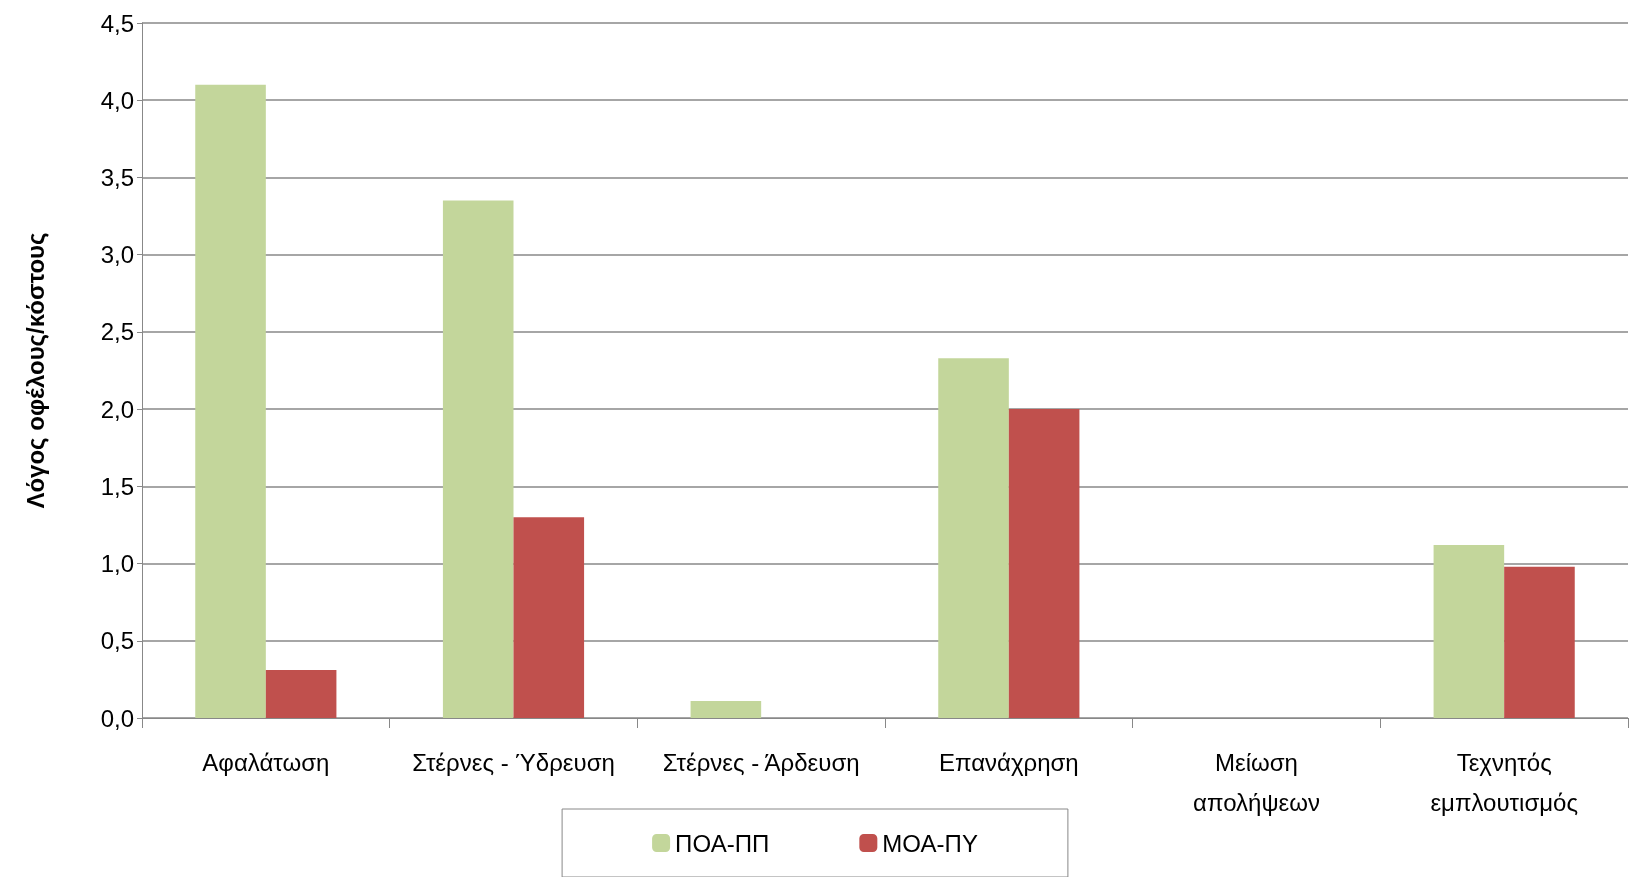  Describe the element at coordinates (117, 486) in the screenshot. I see `y-tick-label: 1,5` at that location.